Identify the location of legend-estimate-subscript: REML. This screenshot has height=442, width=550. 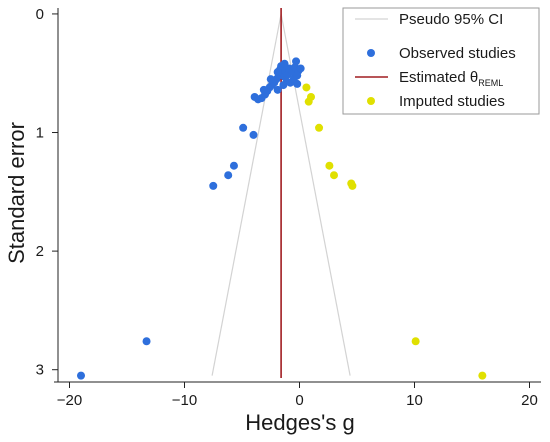
(490, 83).